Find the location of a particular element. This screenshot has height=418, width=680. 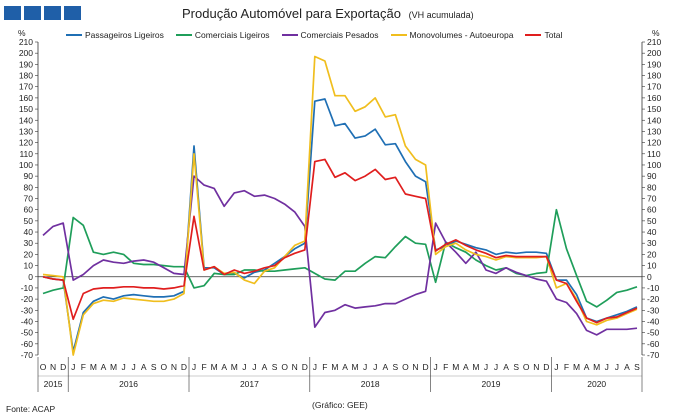

x-month-label: D is located at coordinates (305, 367).